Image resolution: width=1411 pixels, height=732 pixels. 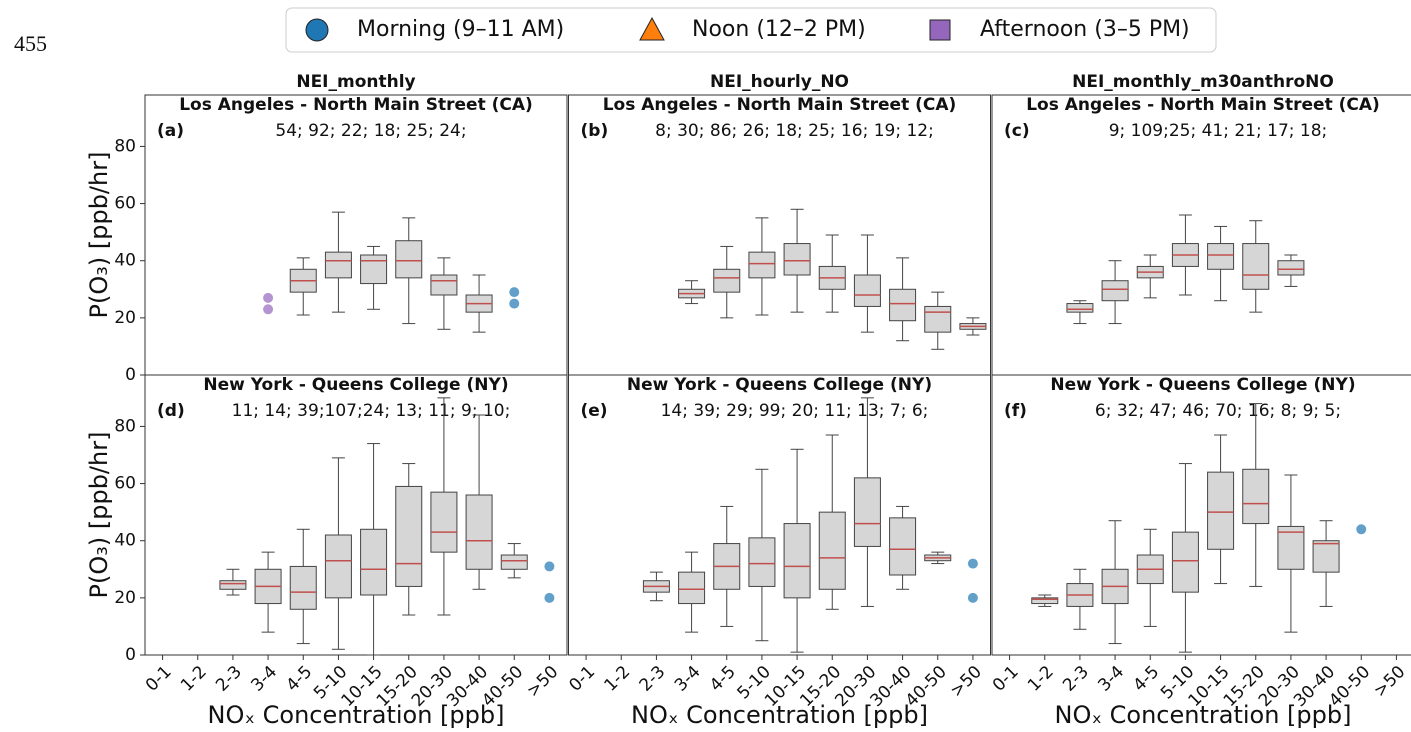 I want to click on panel-title: NEI_monthly, so click(x=355, y=82).